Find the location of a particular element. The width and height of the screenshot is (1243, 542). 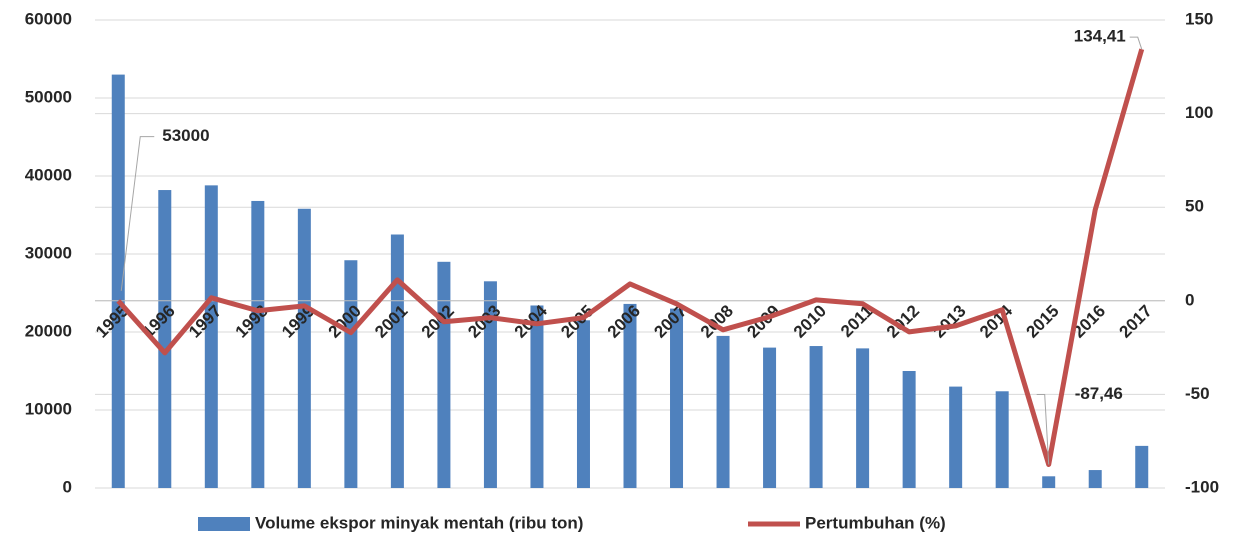

y2-tick-label: 100 is located at coordinates (1199, 112).